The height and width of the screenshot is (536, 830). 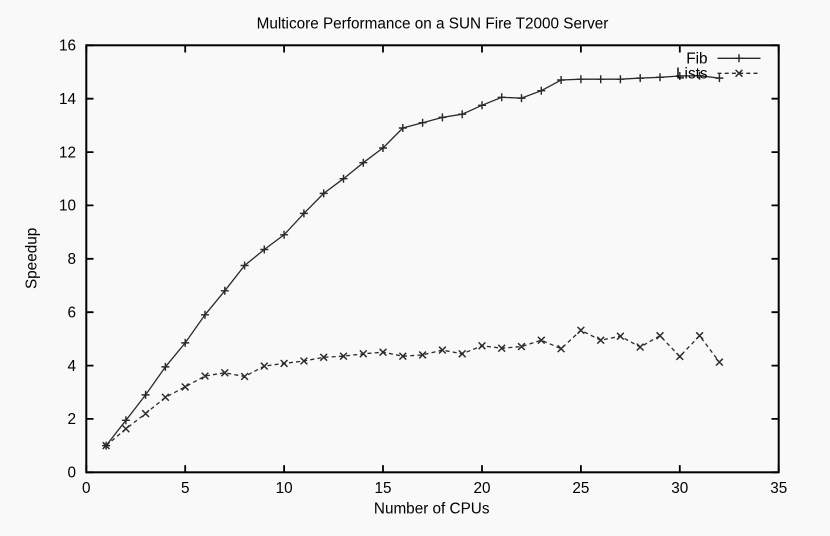 What do you see at coordinates (185, 488) in the screenshot?
I see `svg-text: 5` at bounding box center [185, 488].